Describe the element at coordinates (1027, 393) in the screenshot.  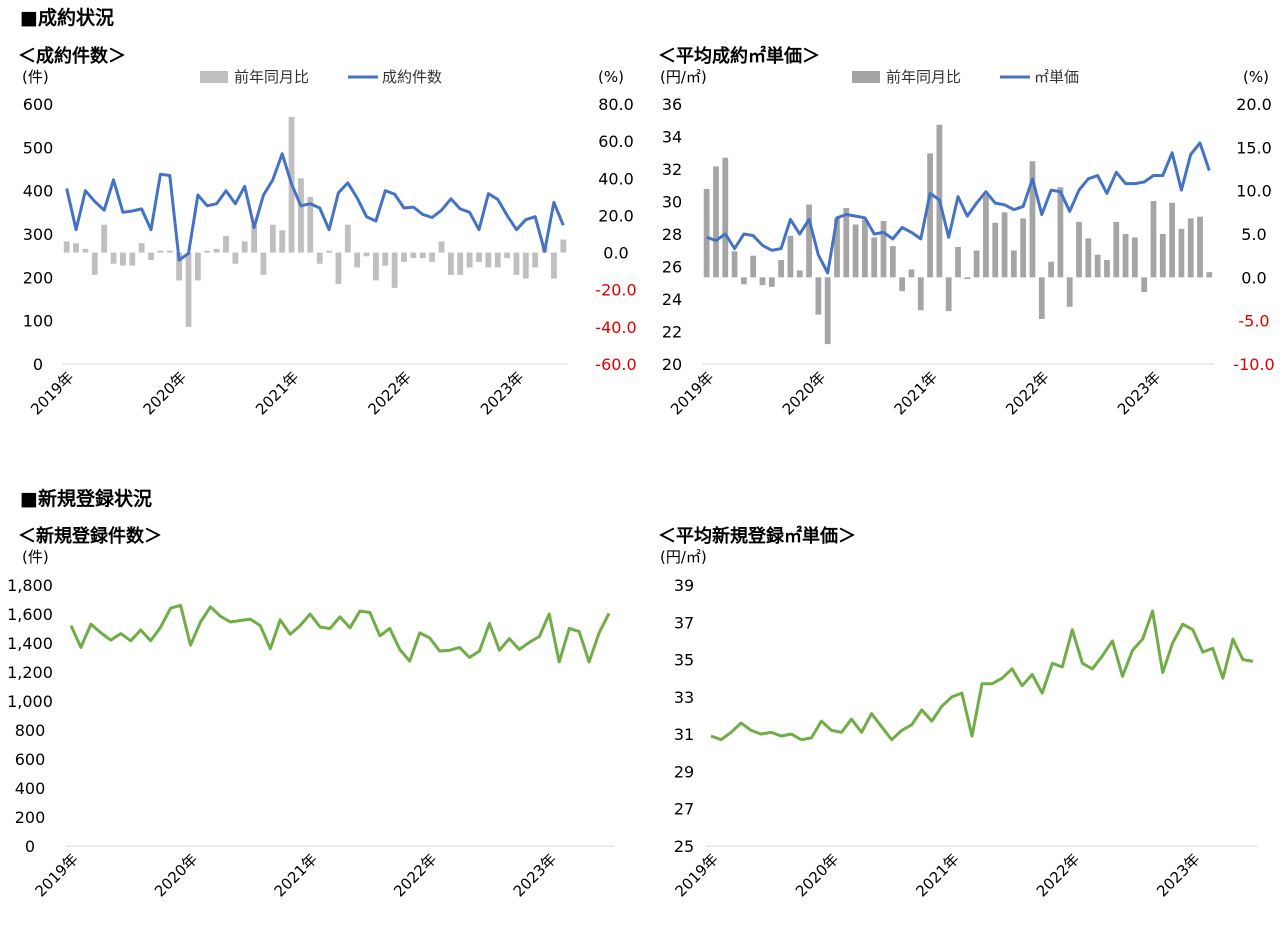
I see `c2-x-tick-label: 2022年` at that location.